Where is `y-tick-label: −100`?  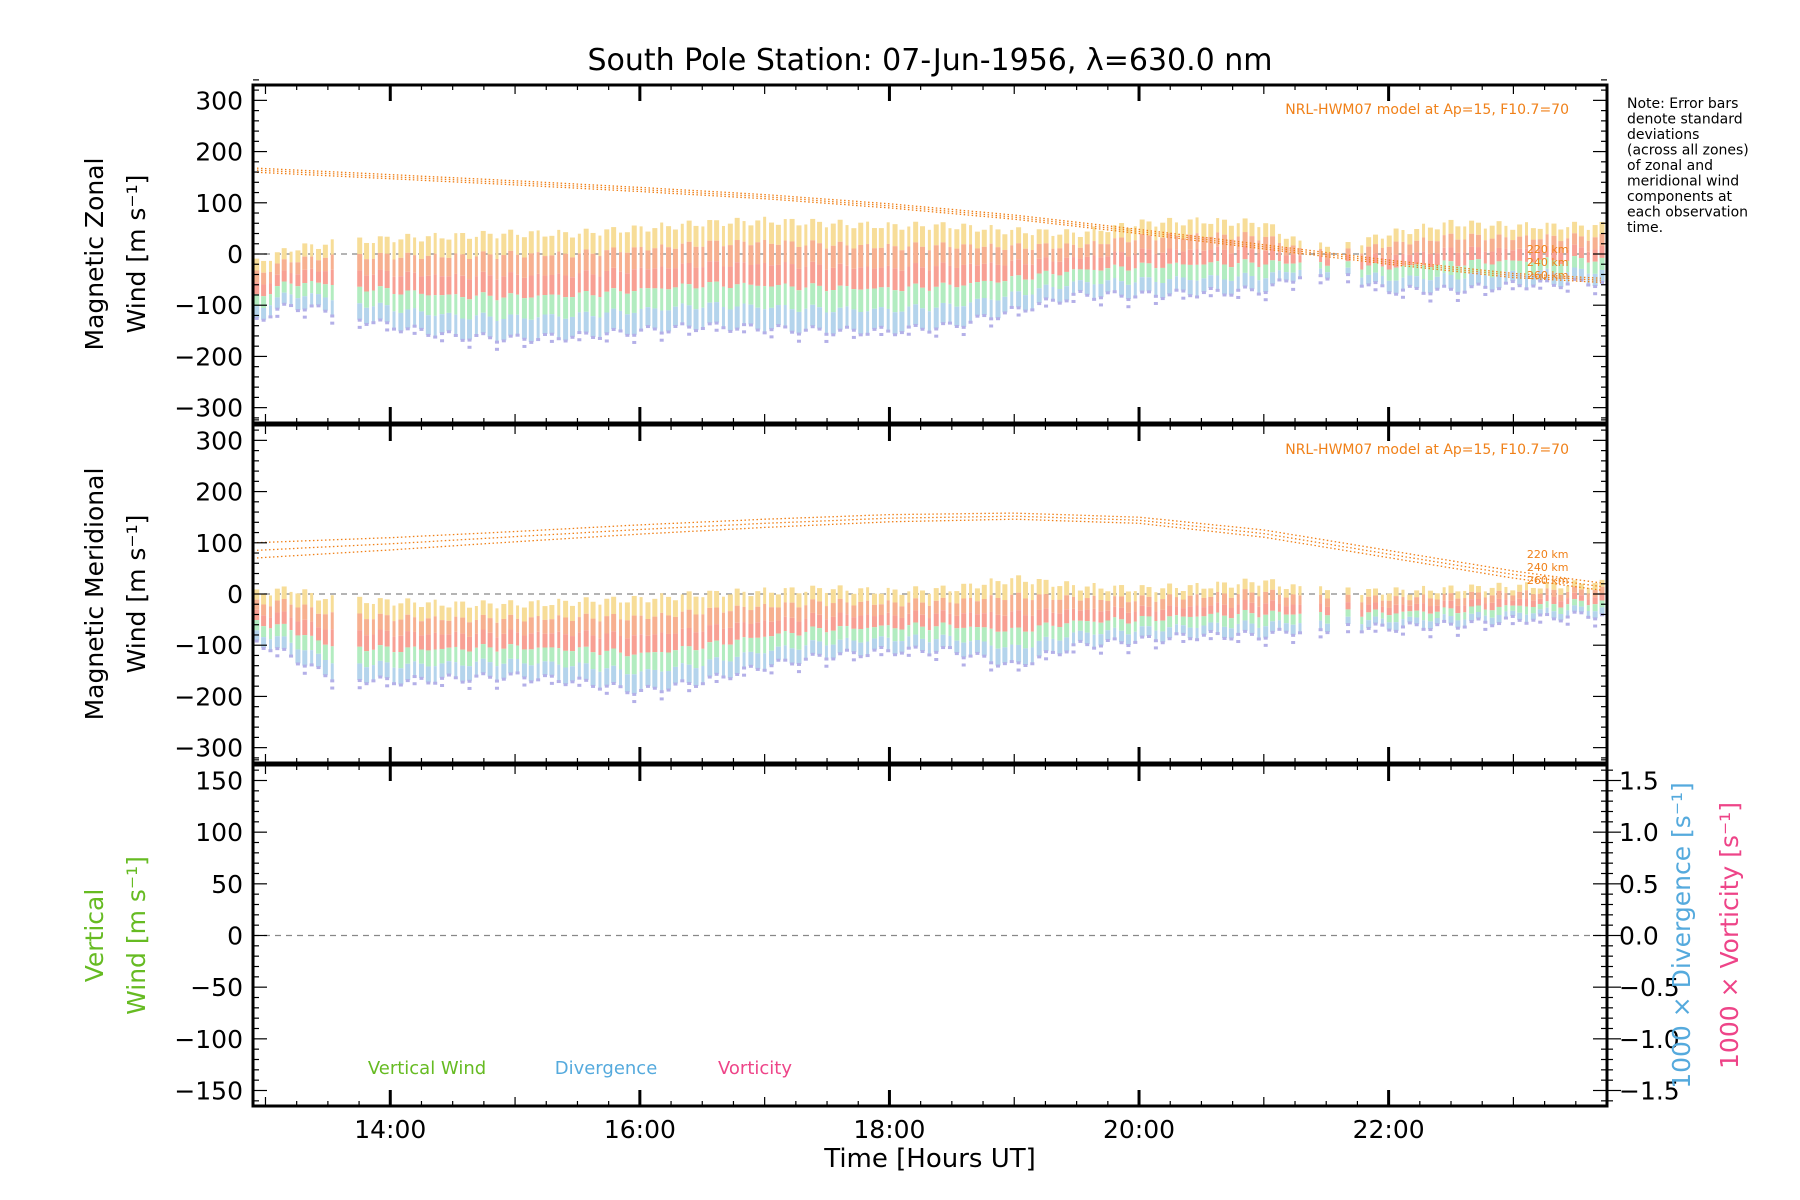
y-tick-label: −100 is located at coordinates (208, 305).